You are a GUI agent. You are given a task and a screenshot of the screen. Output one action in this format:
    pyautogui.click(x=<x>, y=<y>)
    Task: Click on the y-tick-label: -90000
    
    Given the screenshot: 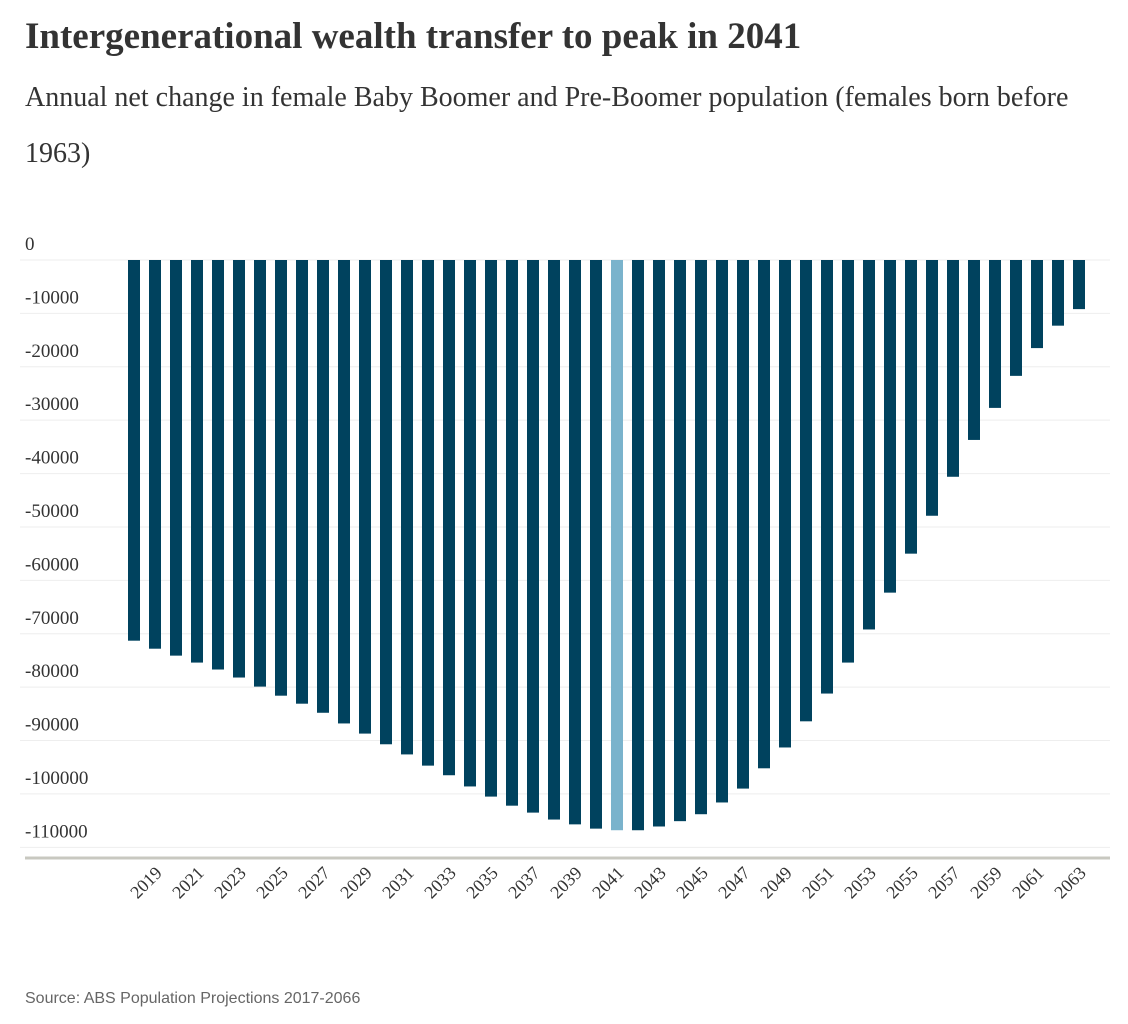 What is the action you would take?
    pyautogui.click(x=52, y=725)
    